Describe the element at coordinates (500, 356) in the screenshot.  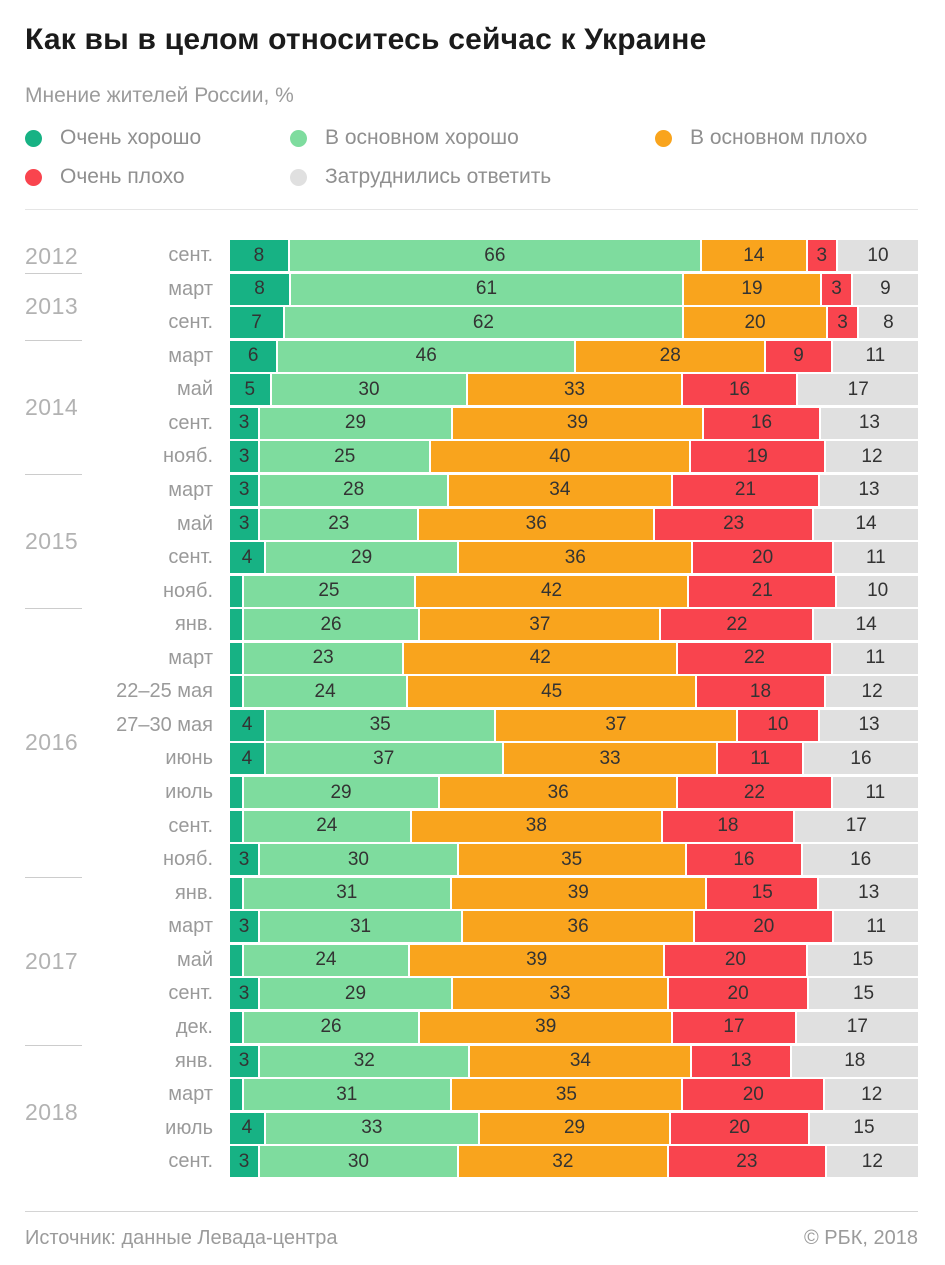
I see `chart-row: март 6 46 28 9 11` at that location.